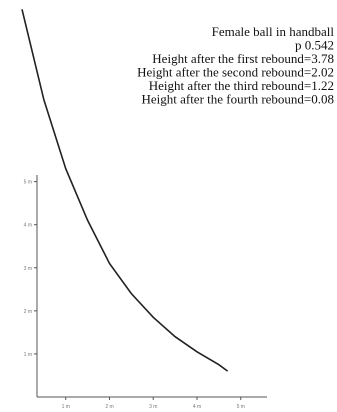 This screenshot has width=337, height=412. I want to click on x-tick-label: 4 m, so click(197, 407).